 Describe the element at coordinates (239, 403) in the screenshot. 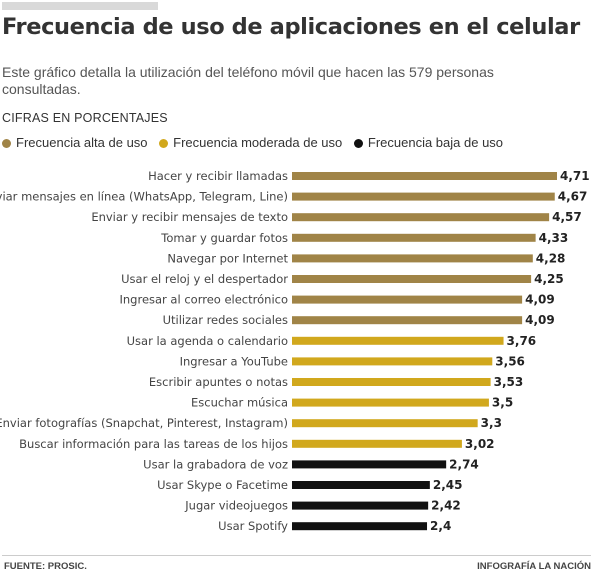

I see `category-label: Escuchar música` at that location.